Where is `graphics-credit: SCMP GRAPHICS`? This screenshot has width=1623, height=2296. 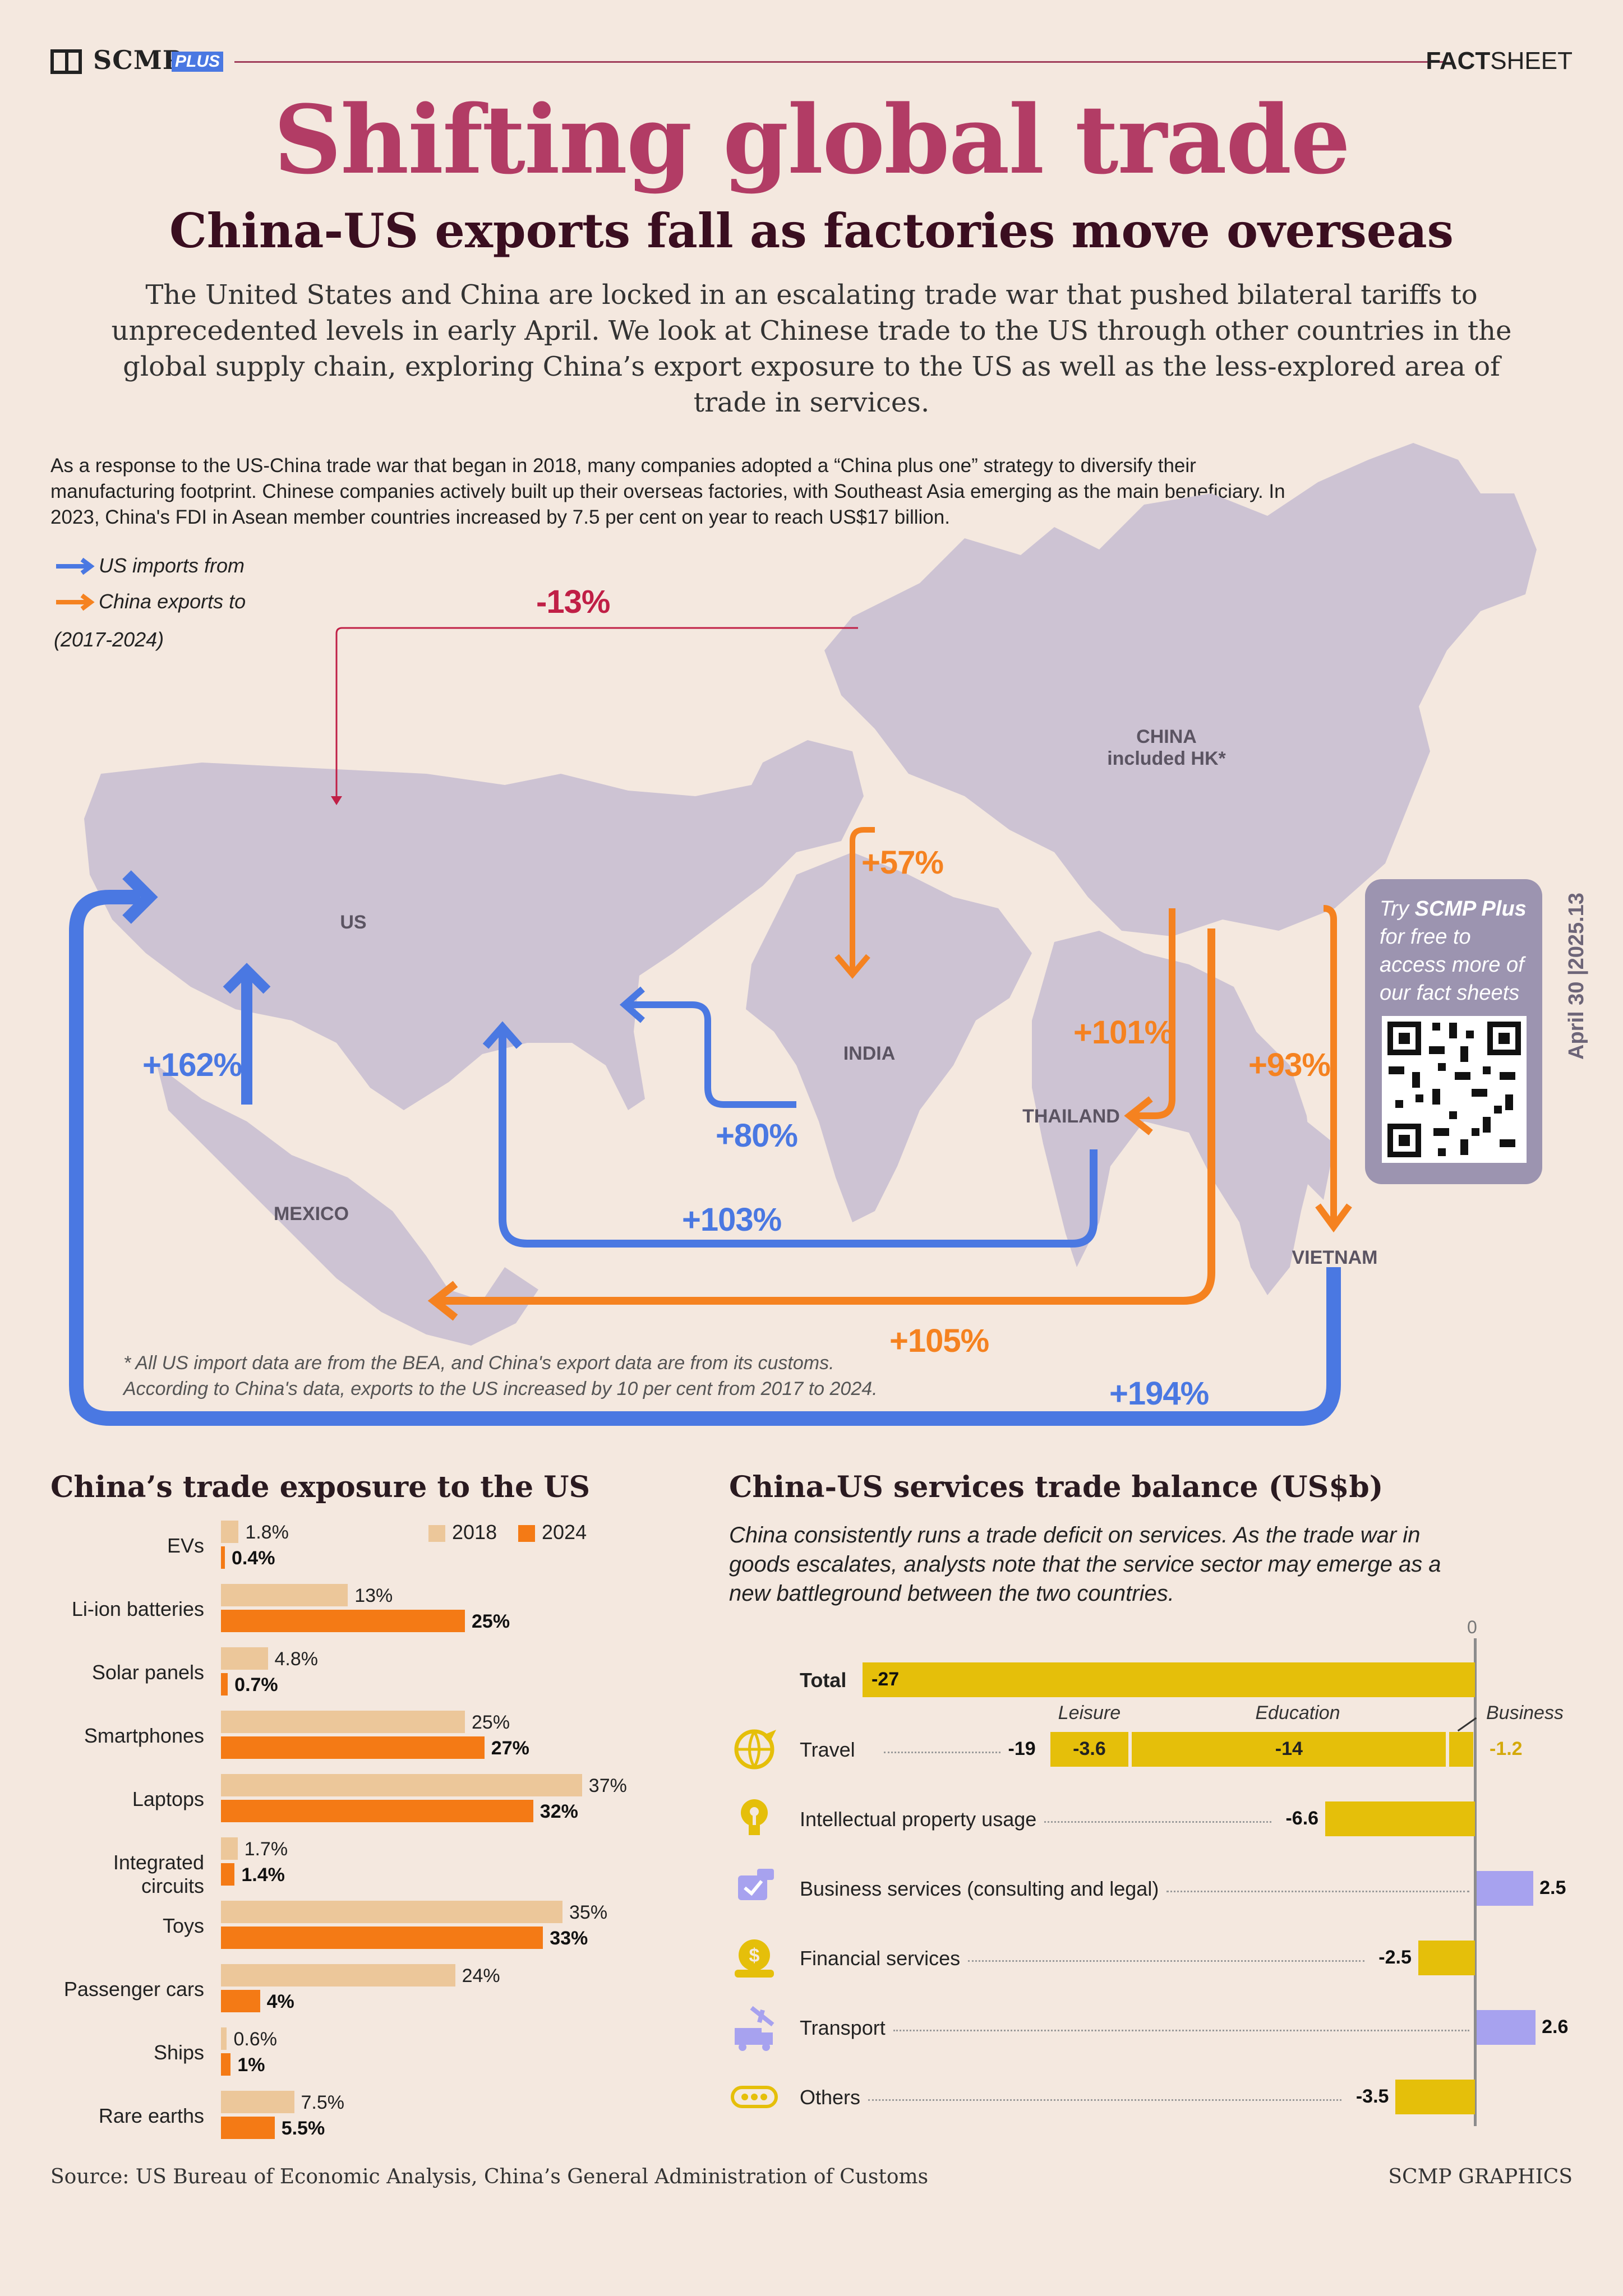 graphics-credit: SCMP GRAPHICS is located at coordinates (1480, 2176).